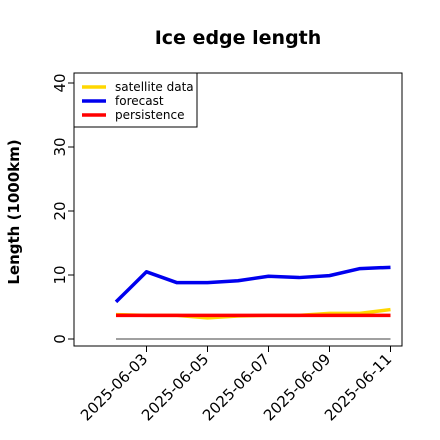  What do you see at coordinates (60, 274) in the screenshot?
I see `y-tick-label: 10` at bounding box center [60, 274].